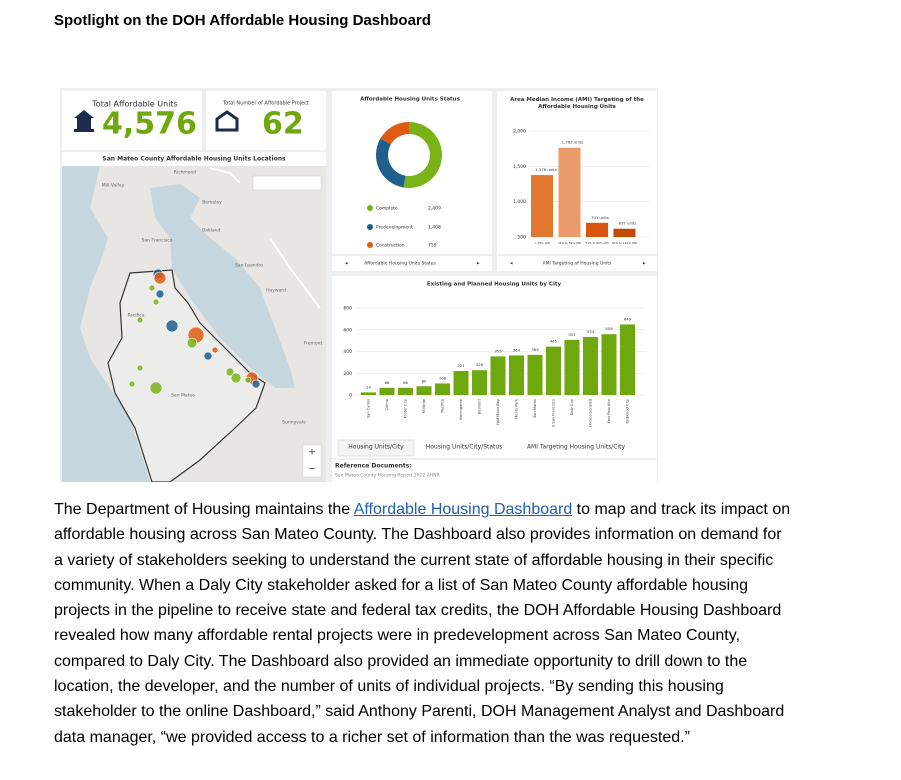 The height and width of the screenshot is (780, 901). I want to click on text: The Department of Housing maintains the, so click(204, 509).